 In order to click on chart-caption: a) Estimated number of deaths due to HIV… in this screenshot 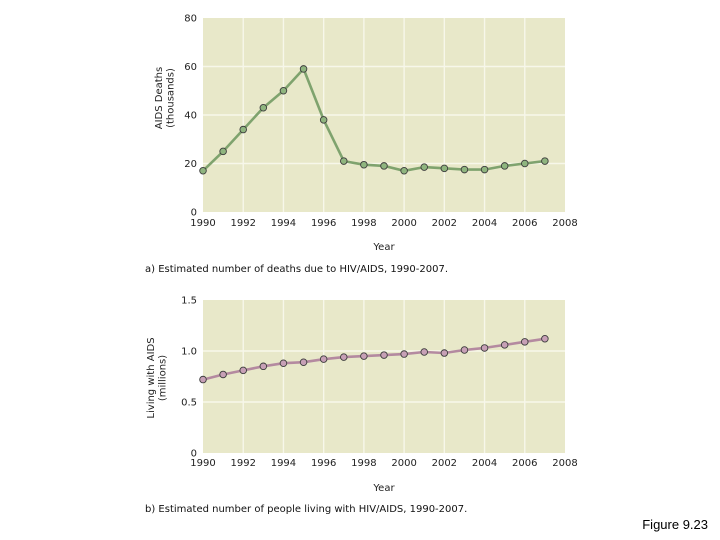, I will do `click(296, 269)`.